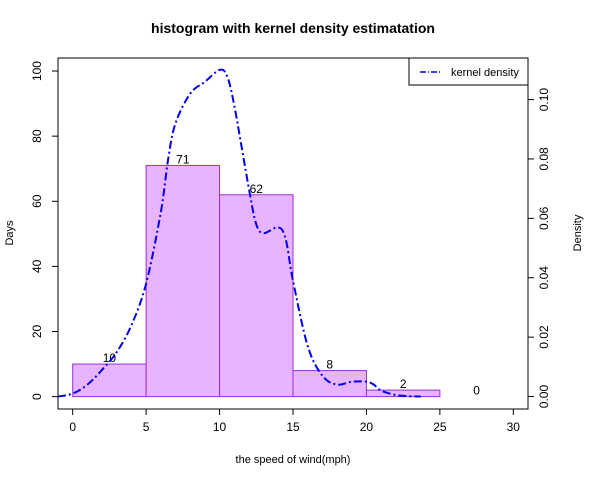  Describe the element at coordinates (37, 332) in the screenshot. I see `y-tick-label: 20` at that location.